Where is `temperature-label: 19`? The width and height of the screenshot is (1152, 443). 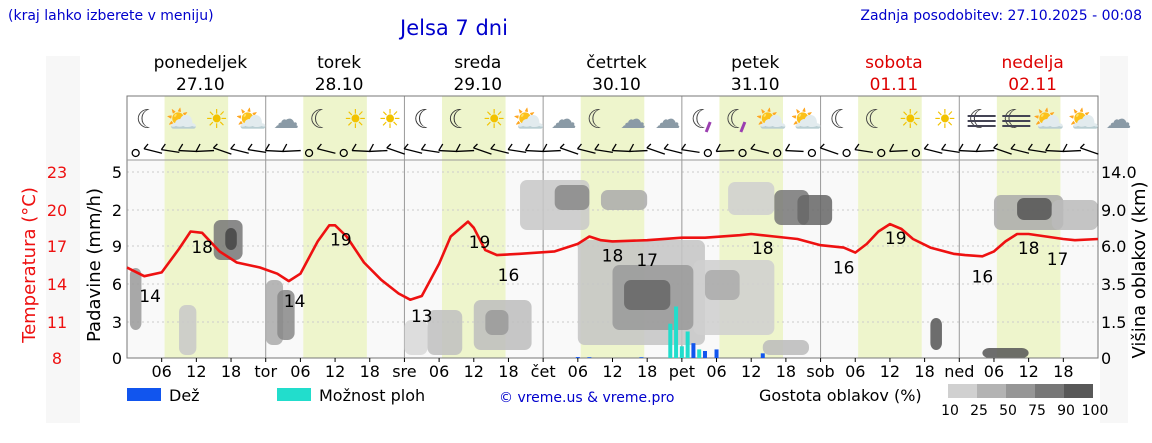
temperature-label: 19 is located at coordinates (896, 239).